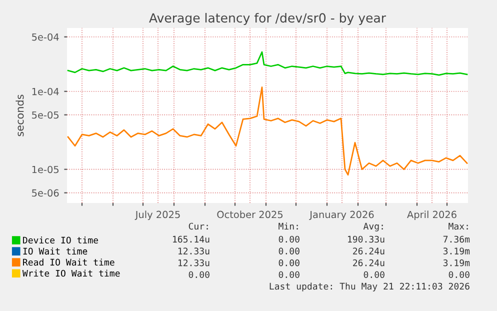  Describe the element at coordinates (71, 273) in the screenshot. I see `legend-label: Write IO Wait time` at that location.